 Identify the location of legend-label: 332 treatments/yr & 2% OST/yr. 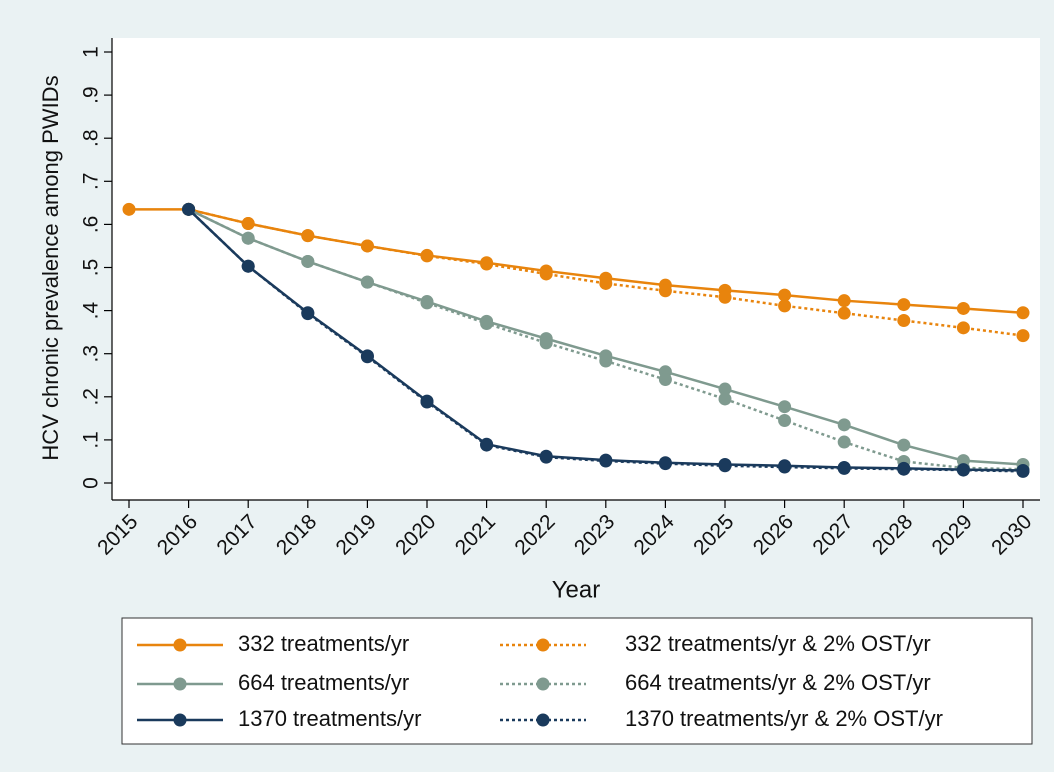
(778, 643).